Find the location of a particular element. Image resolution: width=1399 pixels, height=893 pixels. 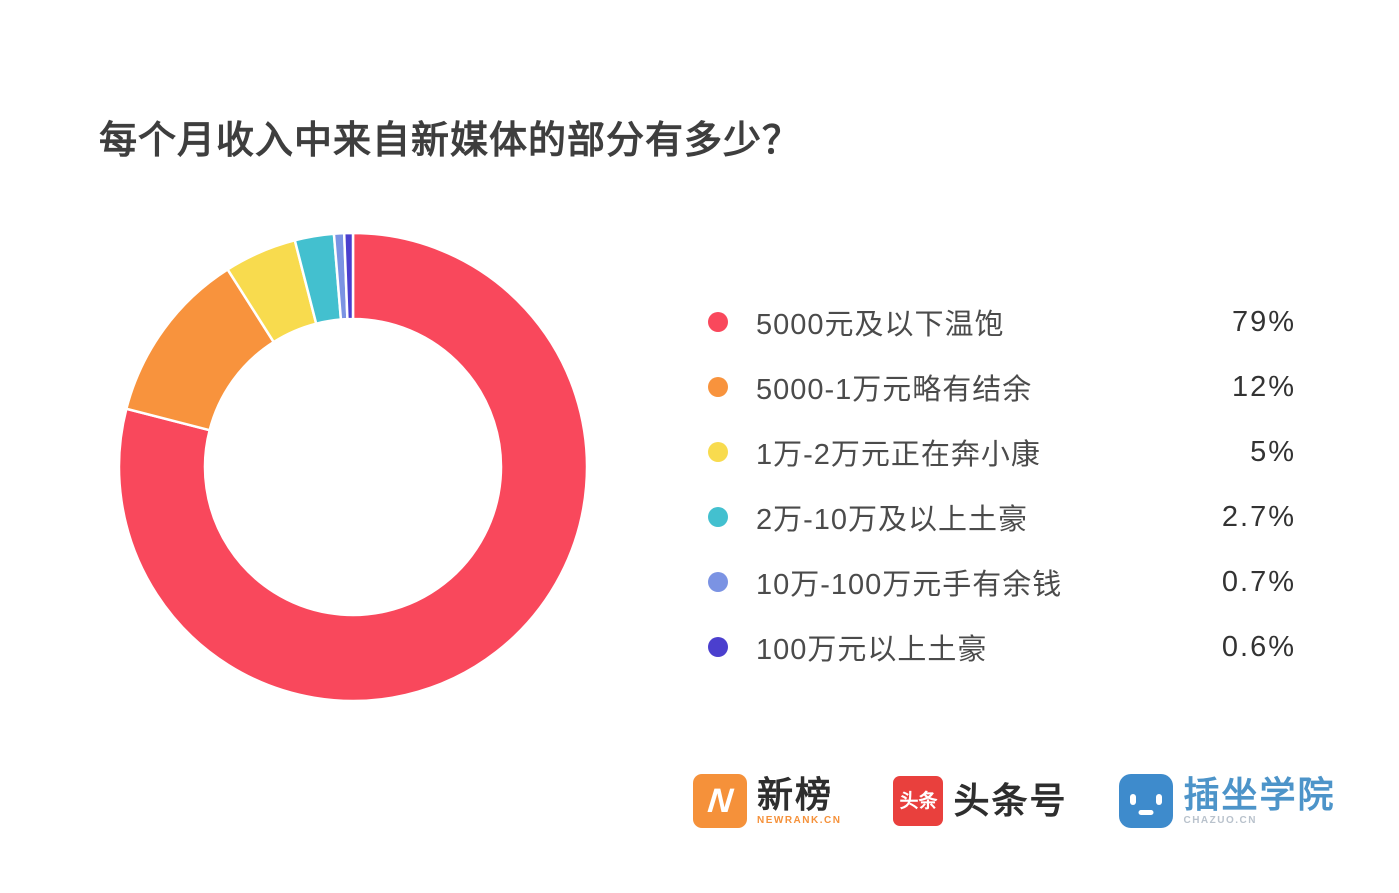

legend-value: 2.7% is located at coordinates (1258, 516).